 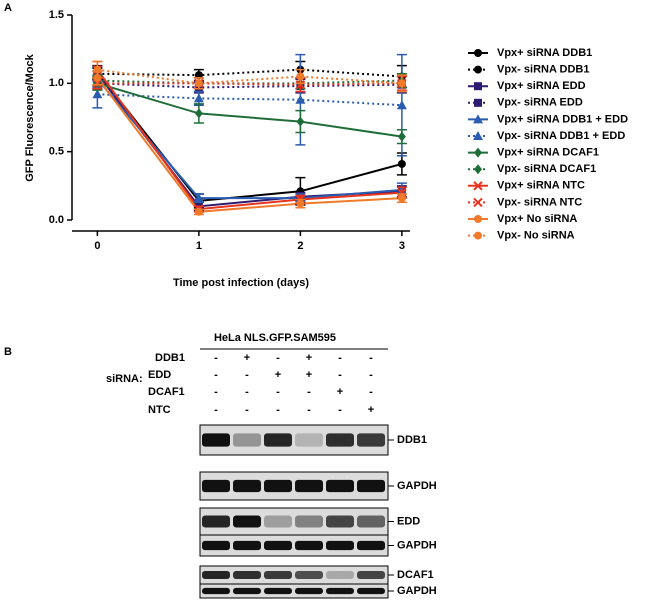 What do you see at coordinates (412, 440) in the screenshot?
I see `blot-label: DDB1` at bounding box center [412, 440].